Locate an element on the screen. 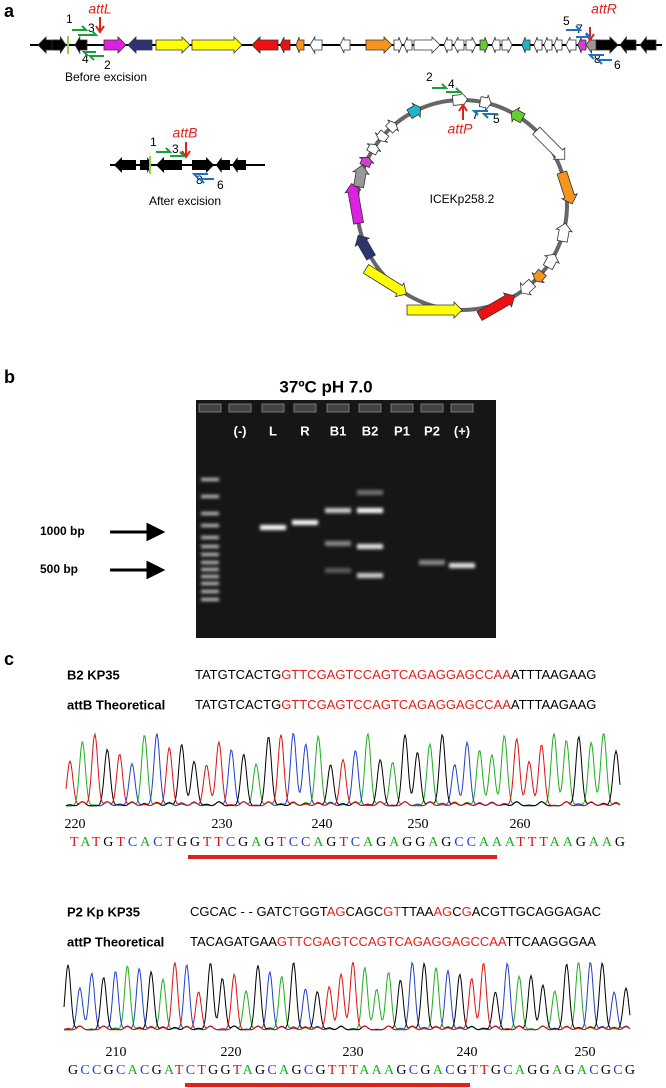  gel-bands: (-) L R B1 B2 P1 P2 (+) is located at coordinates (336, 502).